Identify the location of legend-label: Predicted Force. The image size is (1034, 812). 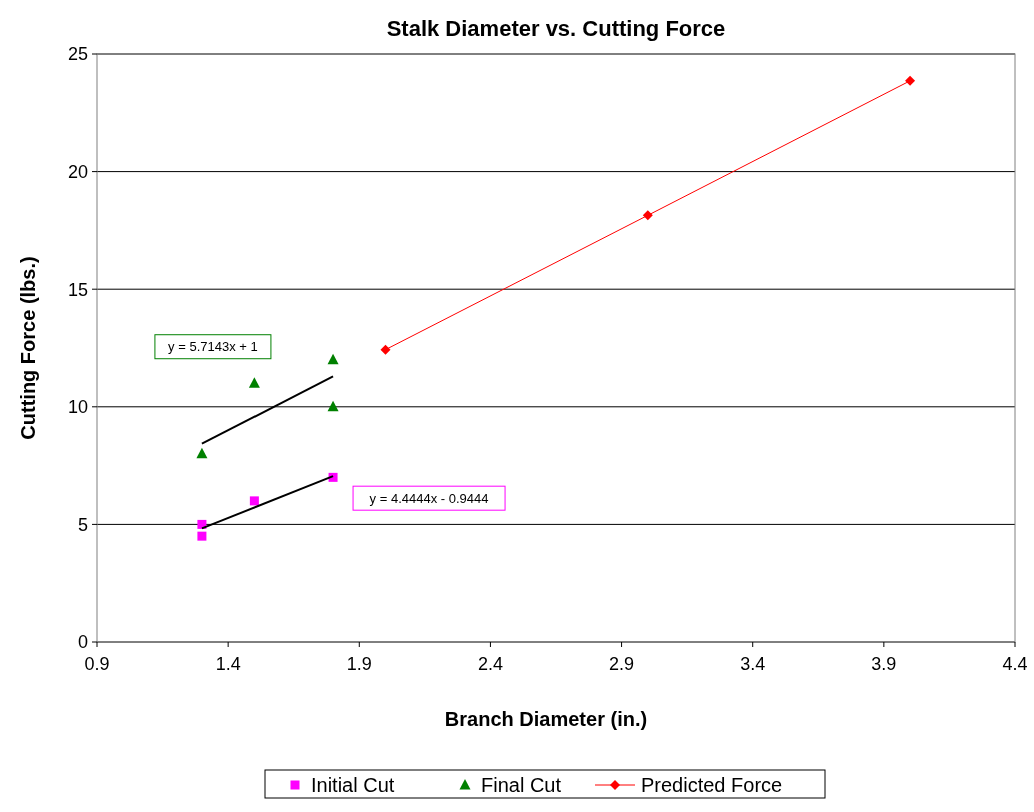
(712, 785).